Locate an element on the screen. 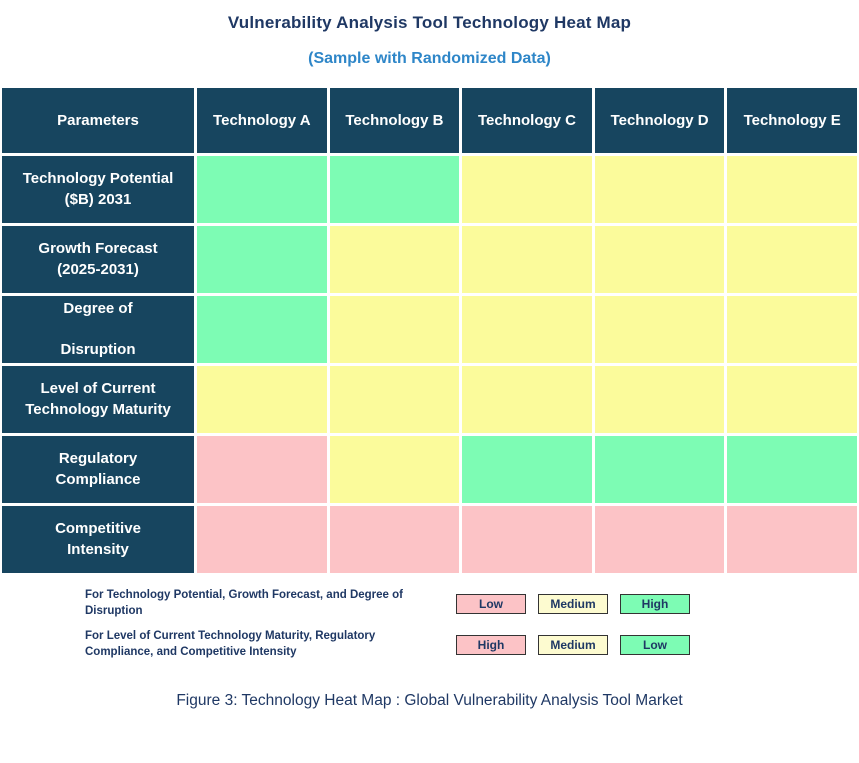 This screenshot has width=859, height=763. heat-cell-r4-c2 is located at coordinates (394, 399).